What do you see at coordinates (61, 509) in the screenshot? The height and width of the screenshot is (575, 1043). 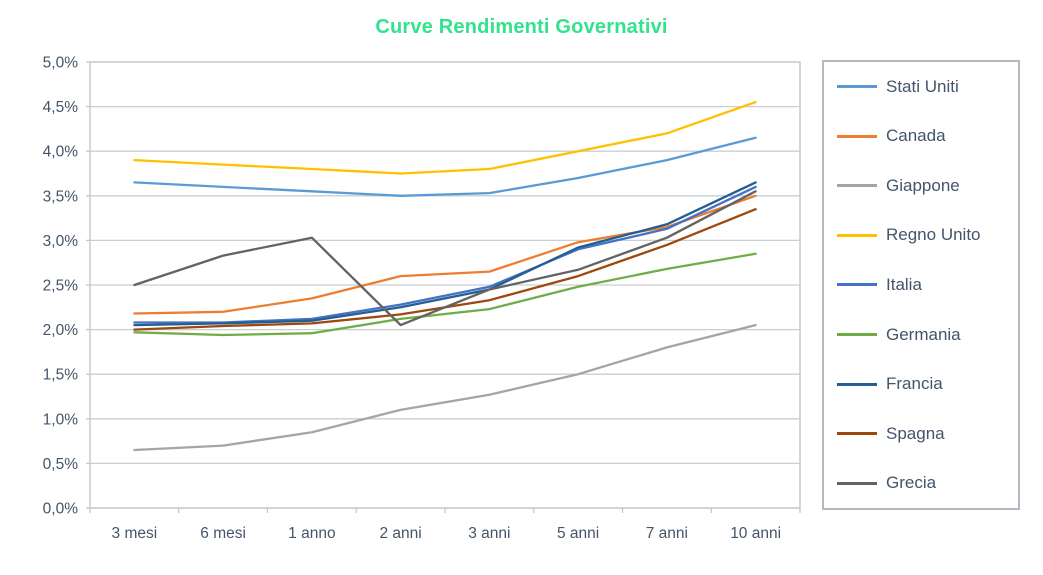 I see `y-axis-tick-label: 0,0%` at bounding box center [61, 509].